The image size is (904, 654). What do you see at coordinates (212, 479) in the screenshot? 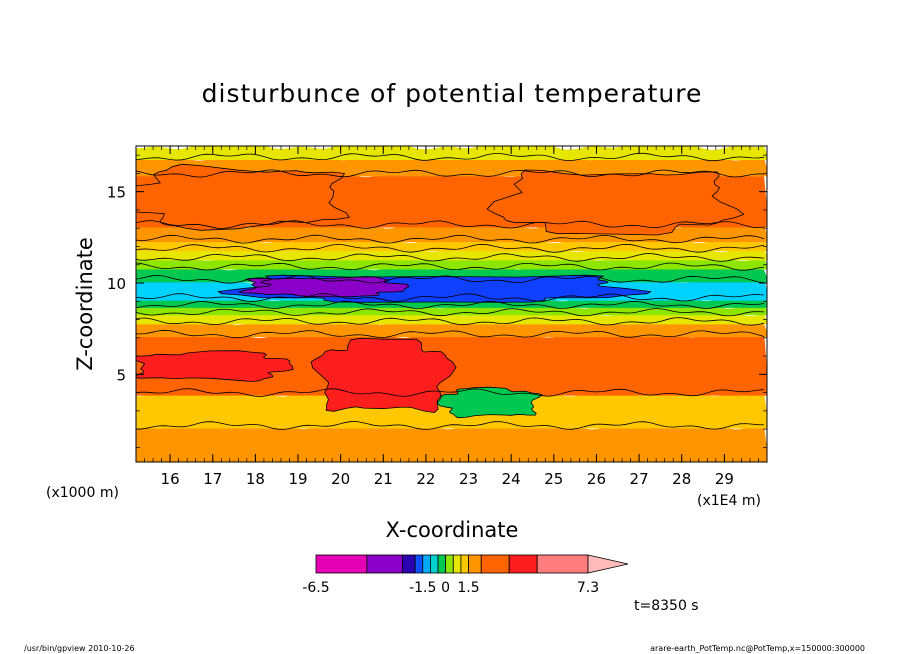
I see `x-tick-label: 17` at bounding box center [212, 479].